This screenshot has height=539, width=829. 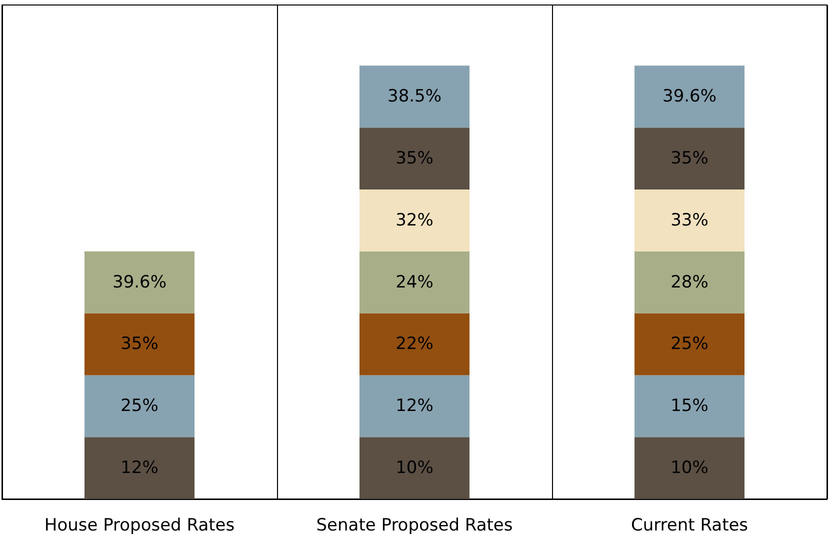 I want to click on category-label: House Proposed Rates, so click(x=139, y=526).